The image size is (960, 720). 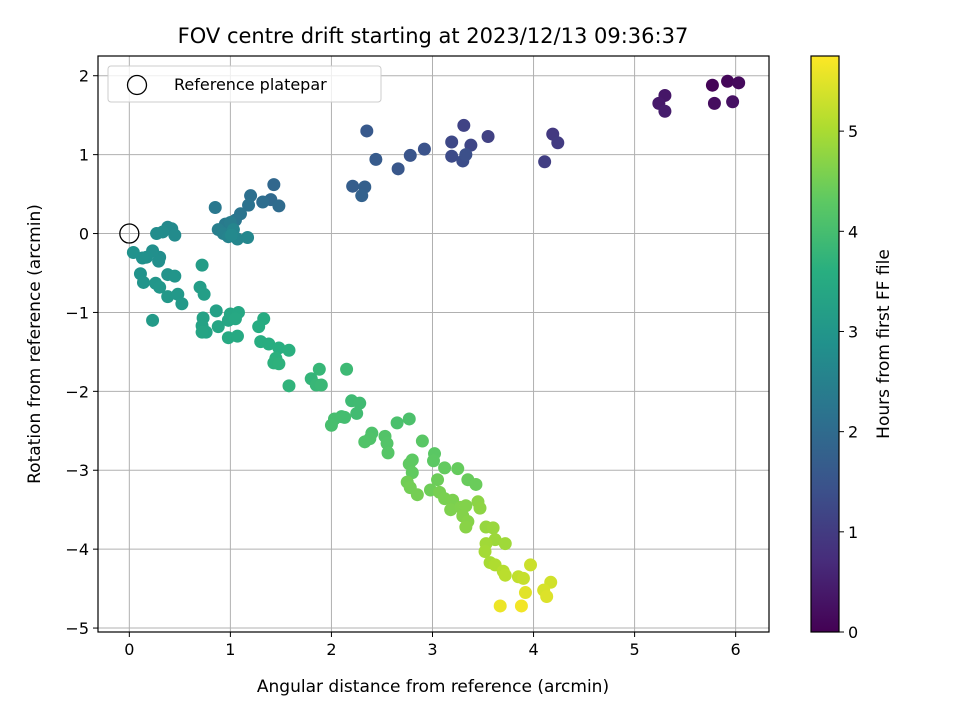 What do you see at coordinates (853, 131) in the screenshot?
I see `colorbar-tick-label: 5` at bounding box center [853, 131].